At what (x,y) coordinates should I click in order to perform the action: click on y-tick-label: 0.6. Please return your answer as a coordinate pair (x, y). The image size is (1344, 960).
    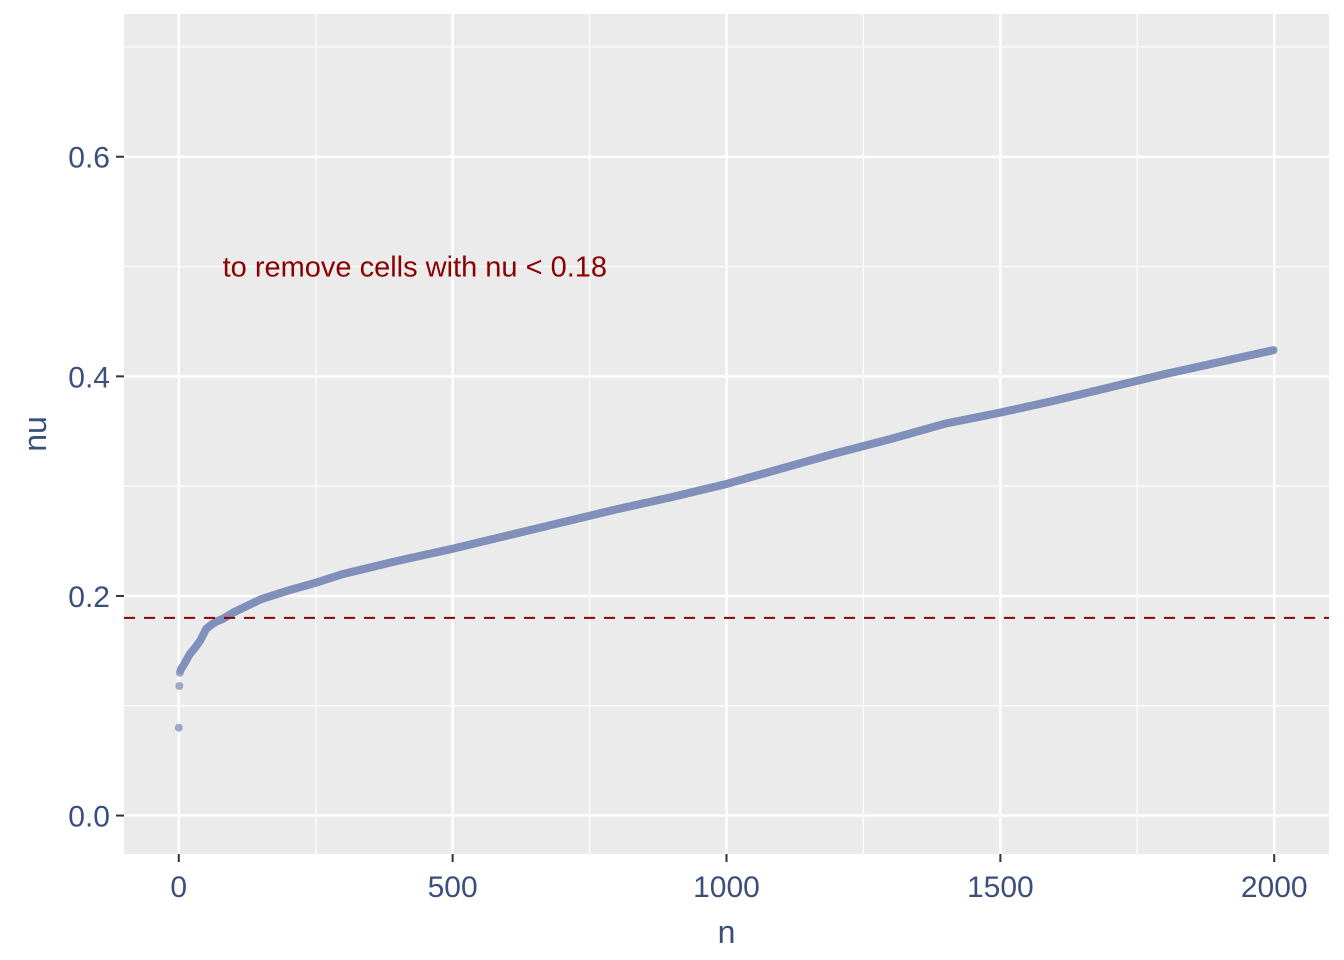
    Looking at the image, I should click on (89, 158).